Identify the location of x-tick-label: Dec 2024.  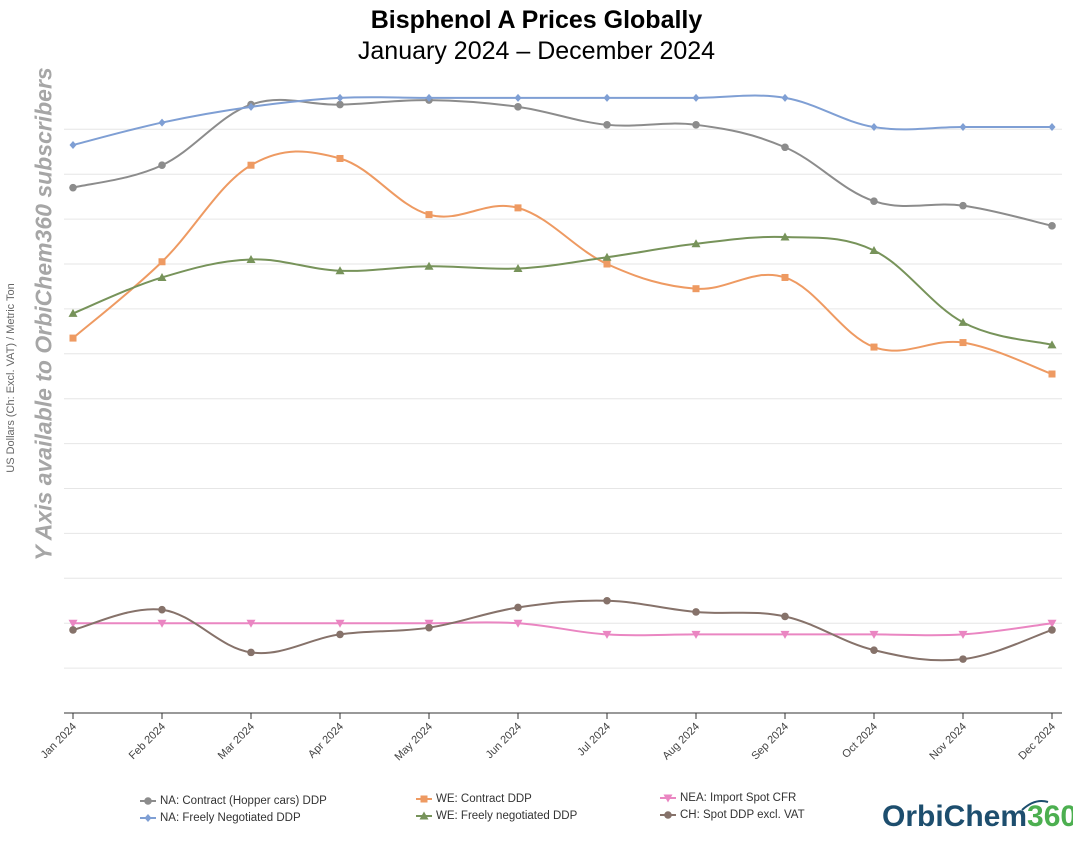
(1037, 742).